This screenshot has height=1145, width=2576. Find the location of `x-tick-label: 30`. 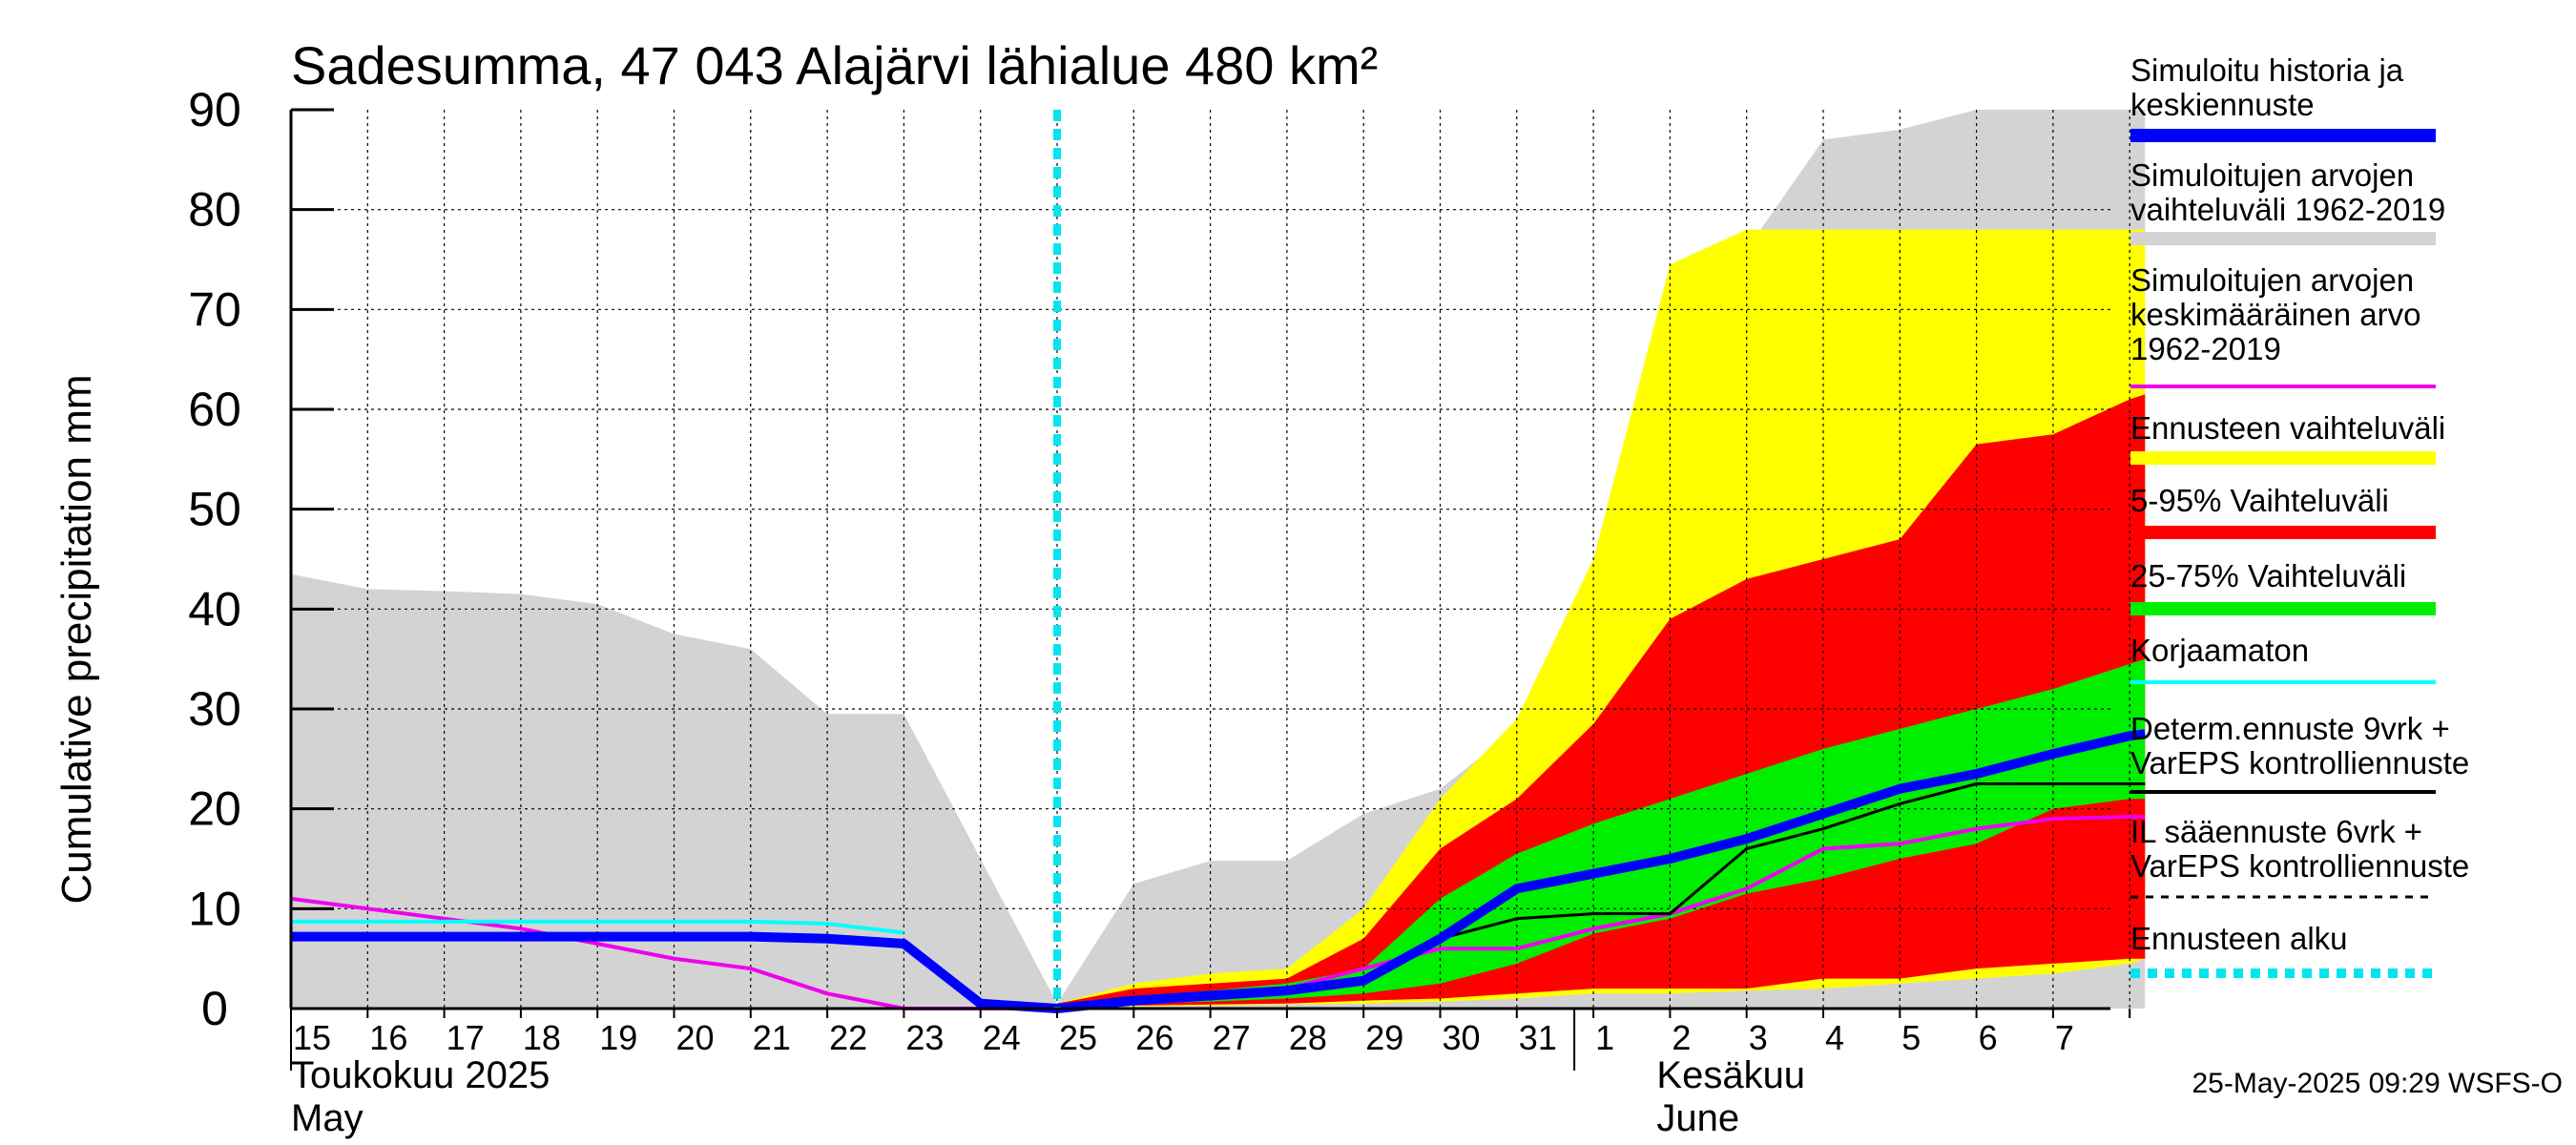

x-tick-label: 30 is located at coordinates (1462, 1038).